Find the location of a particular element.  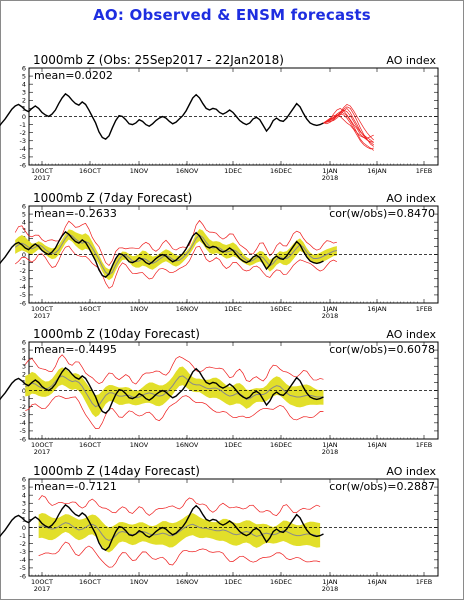

mean-label: mean=0.0202 is located at coordinates (73, 75).